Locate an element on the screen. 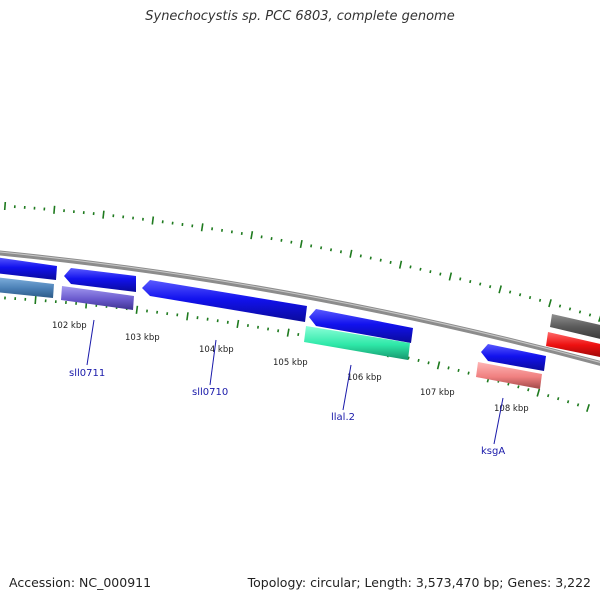 The width and height of the screenshot is (600, 600). feature-sll0711 is located at coordinates (97, 298).